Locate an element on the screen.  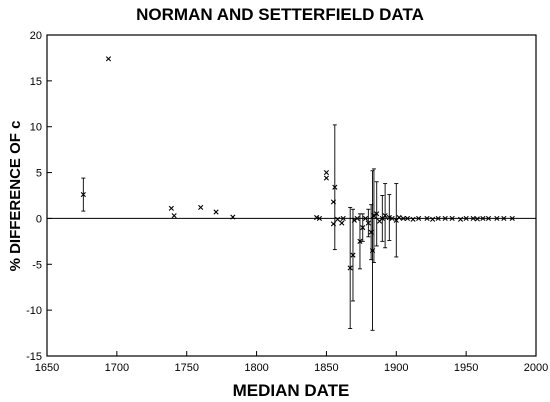
x-tick-label: 1800 is located at coordinates (256, 368).